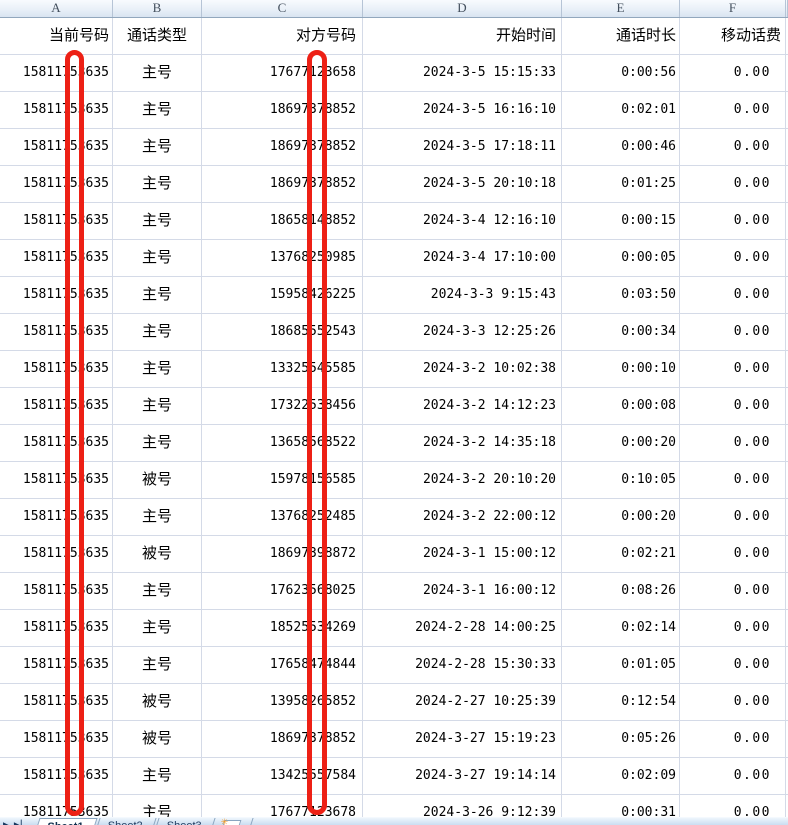  Describe the element at coordinates (733, 36) in the screenshot. I see `header-cell-f: 移动话费` at that location.